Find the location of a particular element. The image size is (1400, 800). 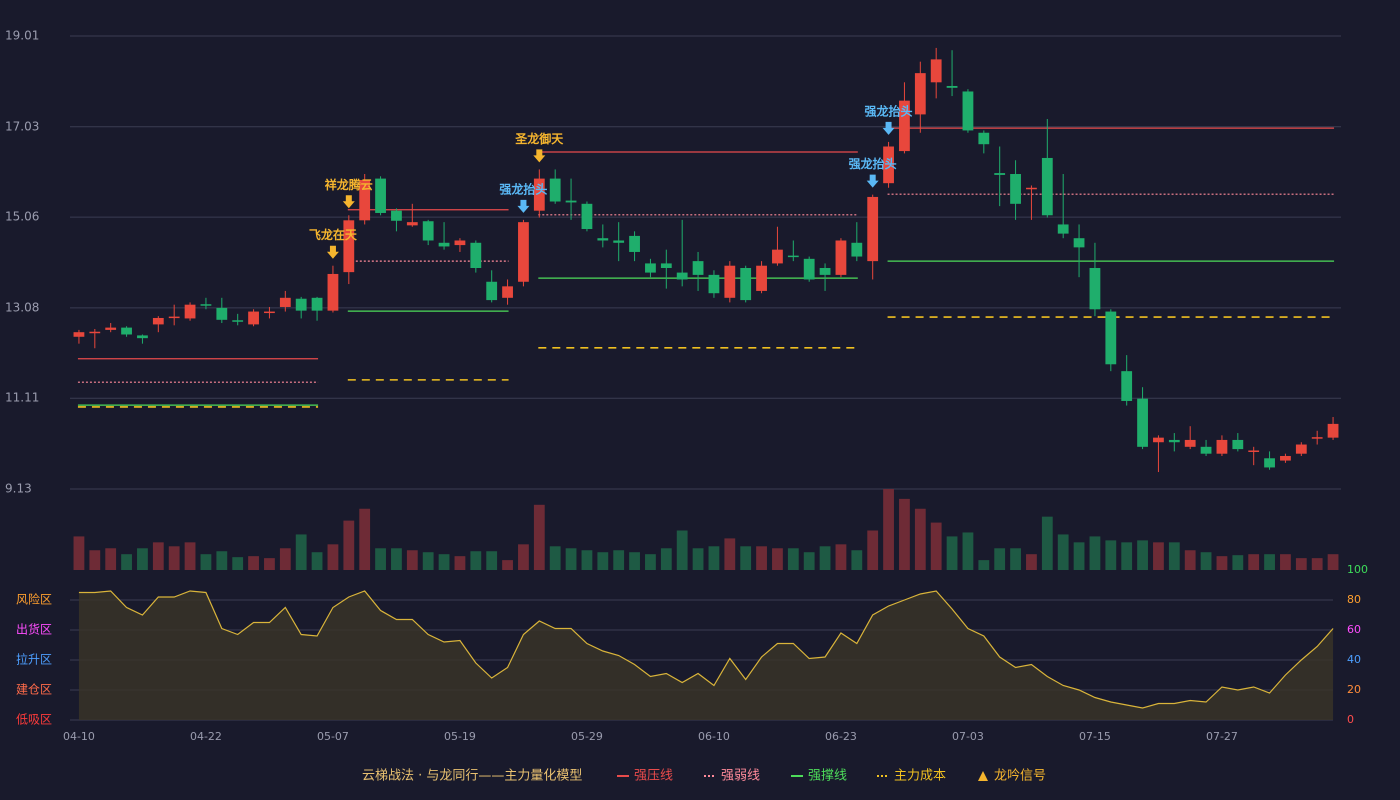

y2-tick-label: 40 is located at coordinates (1354, 659).